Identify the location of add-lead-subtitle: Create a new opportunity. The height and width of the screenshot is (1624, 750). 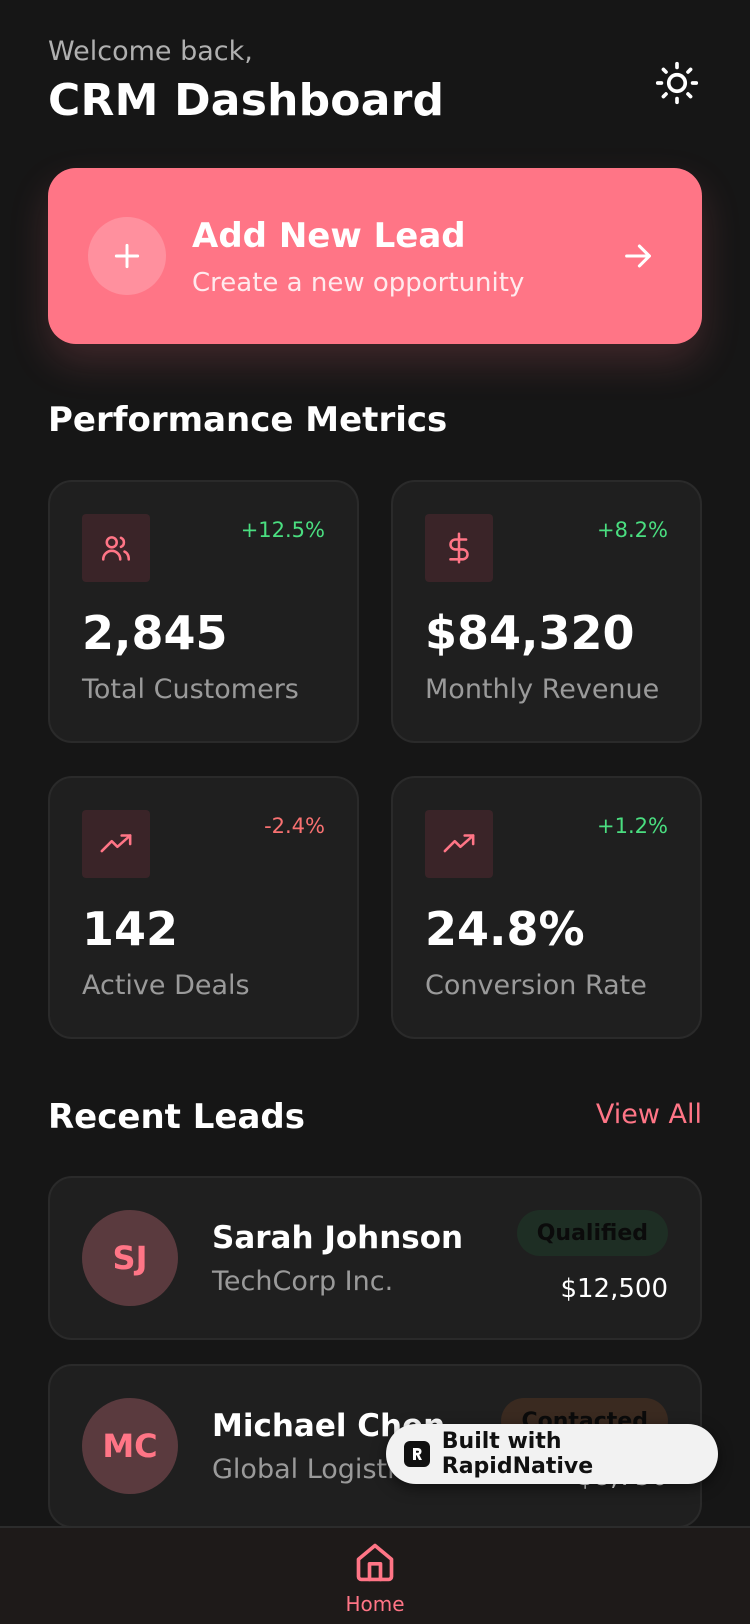
(358, 283).